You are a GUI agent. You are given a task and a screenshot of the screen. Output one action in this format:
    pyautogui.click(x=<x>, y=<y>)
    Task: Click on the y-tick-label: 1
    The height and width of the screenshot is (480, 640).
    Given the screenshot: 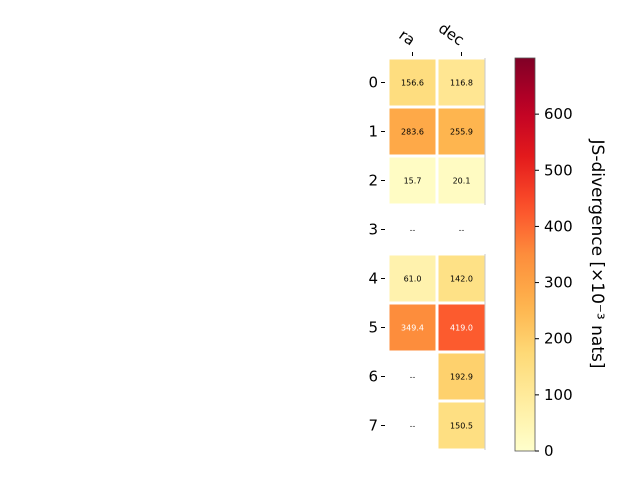 What is the action you would take?
    pyautogui.click(x=373, y=132)
    